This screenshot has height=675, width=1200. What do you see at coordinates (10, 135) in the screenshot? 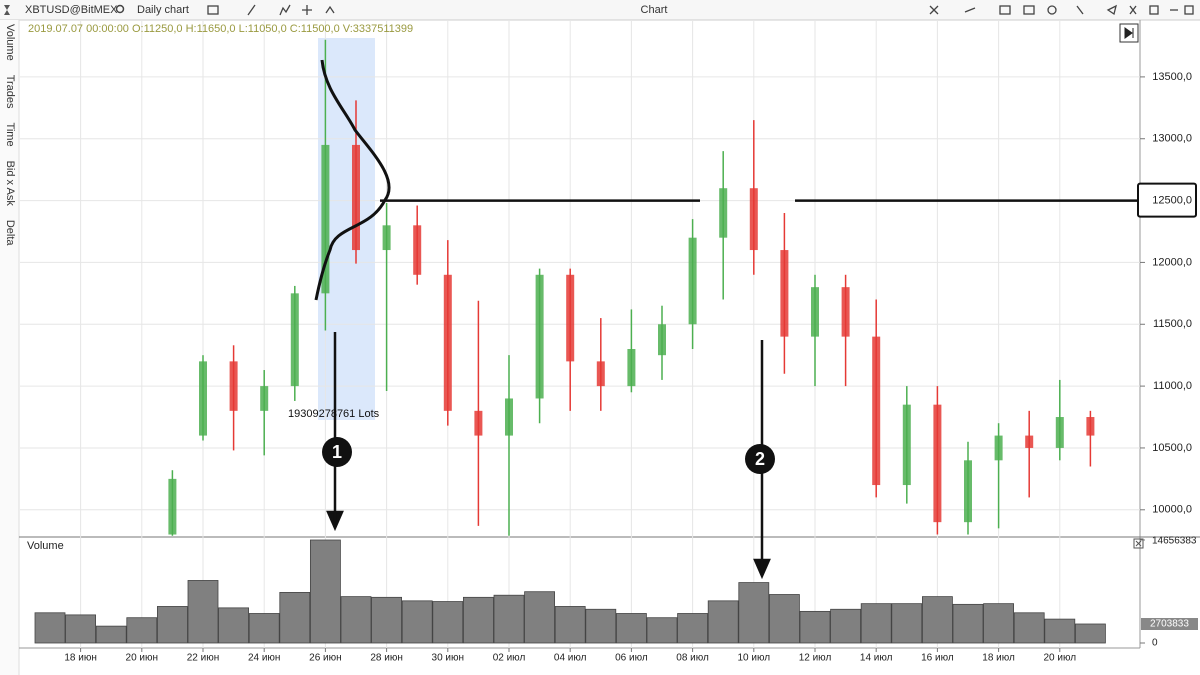
I see `side-tab: Time` at bounding box center [10, 135].